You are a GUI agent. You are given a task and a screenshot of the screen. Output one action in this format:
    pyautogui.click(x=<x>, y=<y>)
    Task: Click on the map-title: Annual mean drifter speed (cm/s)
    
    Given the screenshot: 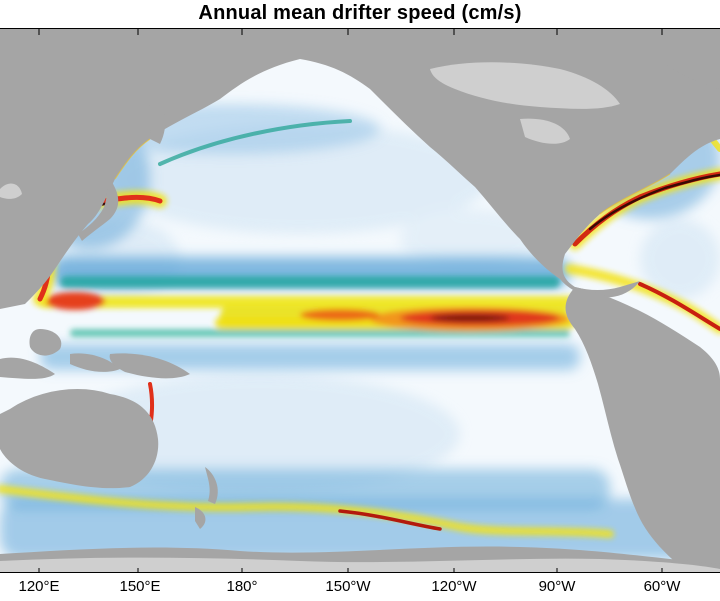 What is the action you would take?
    pyautogui.click(x=360, y=13)
    